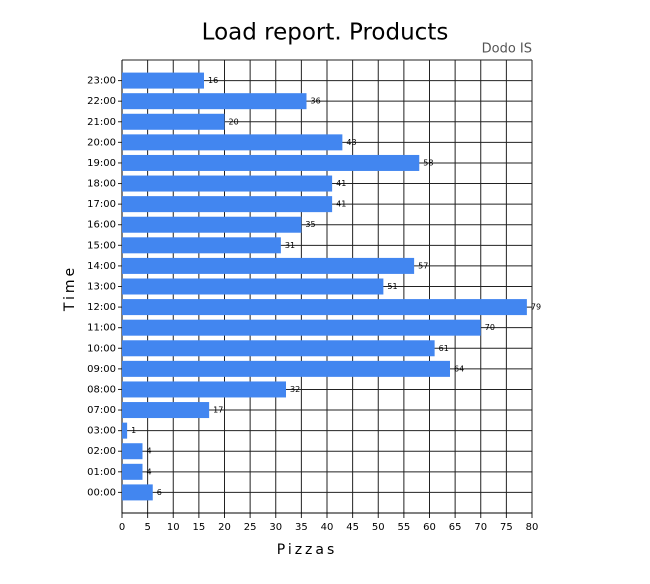 This screenshot has width=650, height=584. What do you see at coordinates (290, 245) in the screenshot?
I see `value-label: 31` at bounding box center [290, 245].